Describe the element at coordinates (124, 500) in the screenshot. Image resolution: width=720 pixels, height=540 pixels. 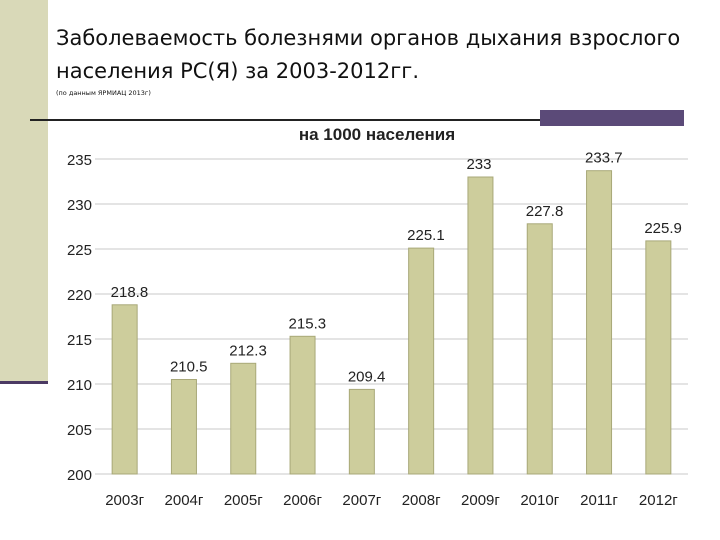
I see `x-tick-label: 2003г` at that location.